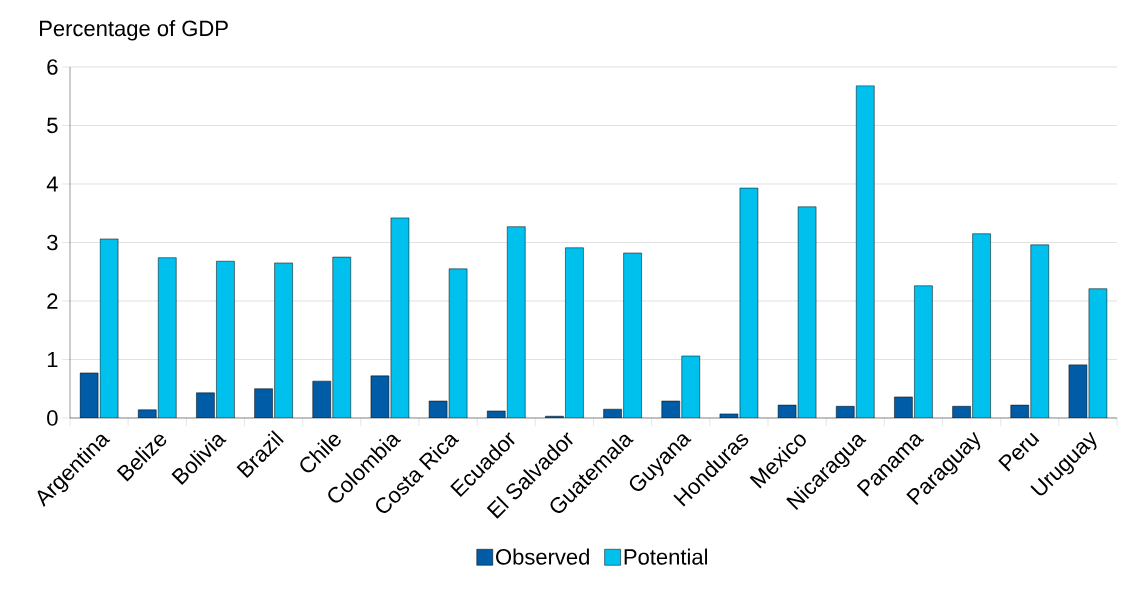 This screenshot has height=591, width=1121. What do you see at coordinates (52, 242) in the screenshot?
I see `y-tick-label: 3` at bounding box center [52, 242].